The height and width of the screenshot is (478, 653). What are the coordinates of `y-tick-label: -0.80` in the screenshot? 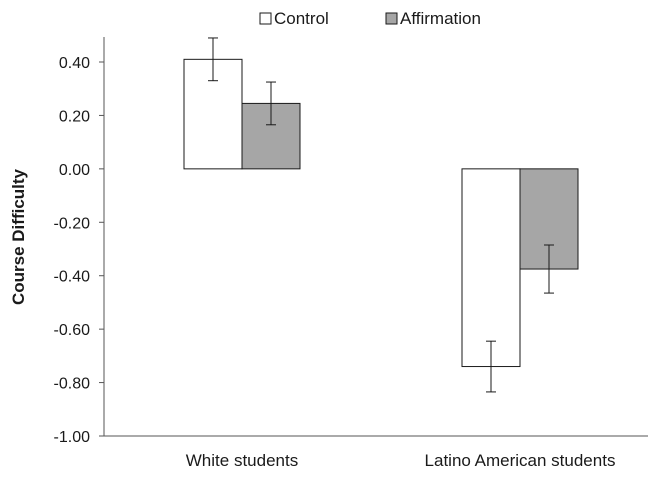 It's located at (72, 384).